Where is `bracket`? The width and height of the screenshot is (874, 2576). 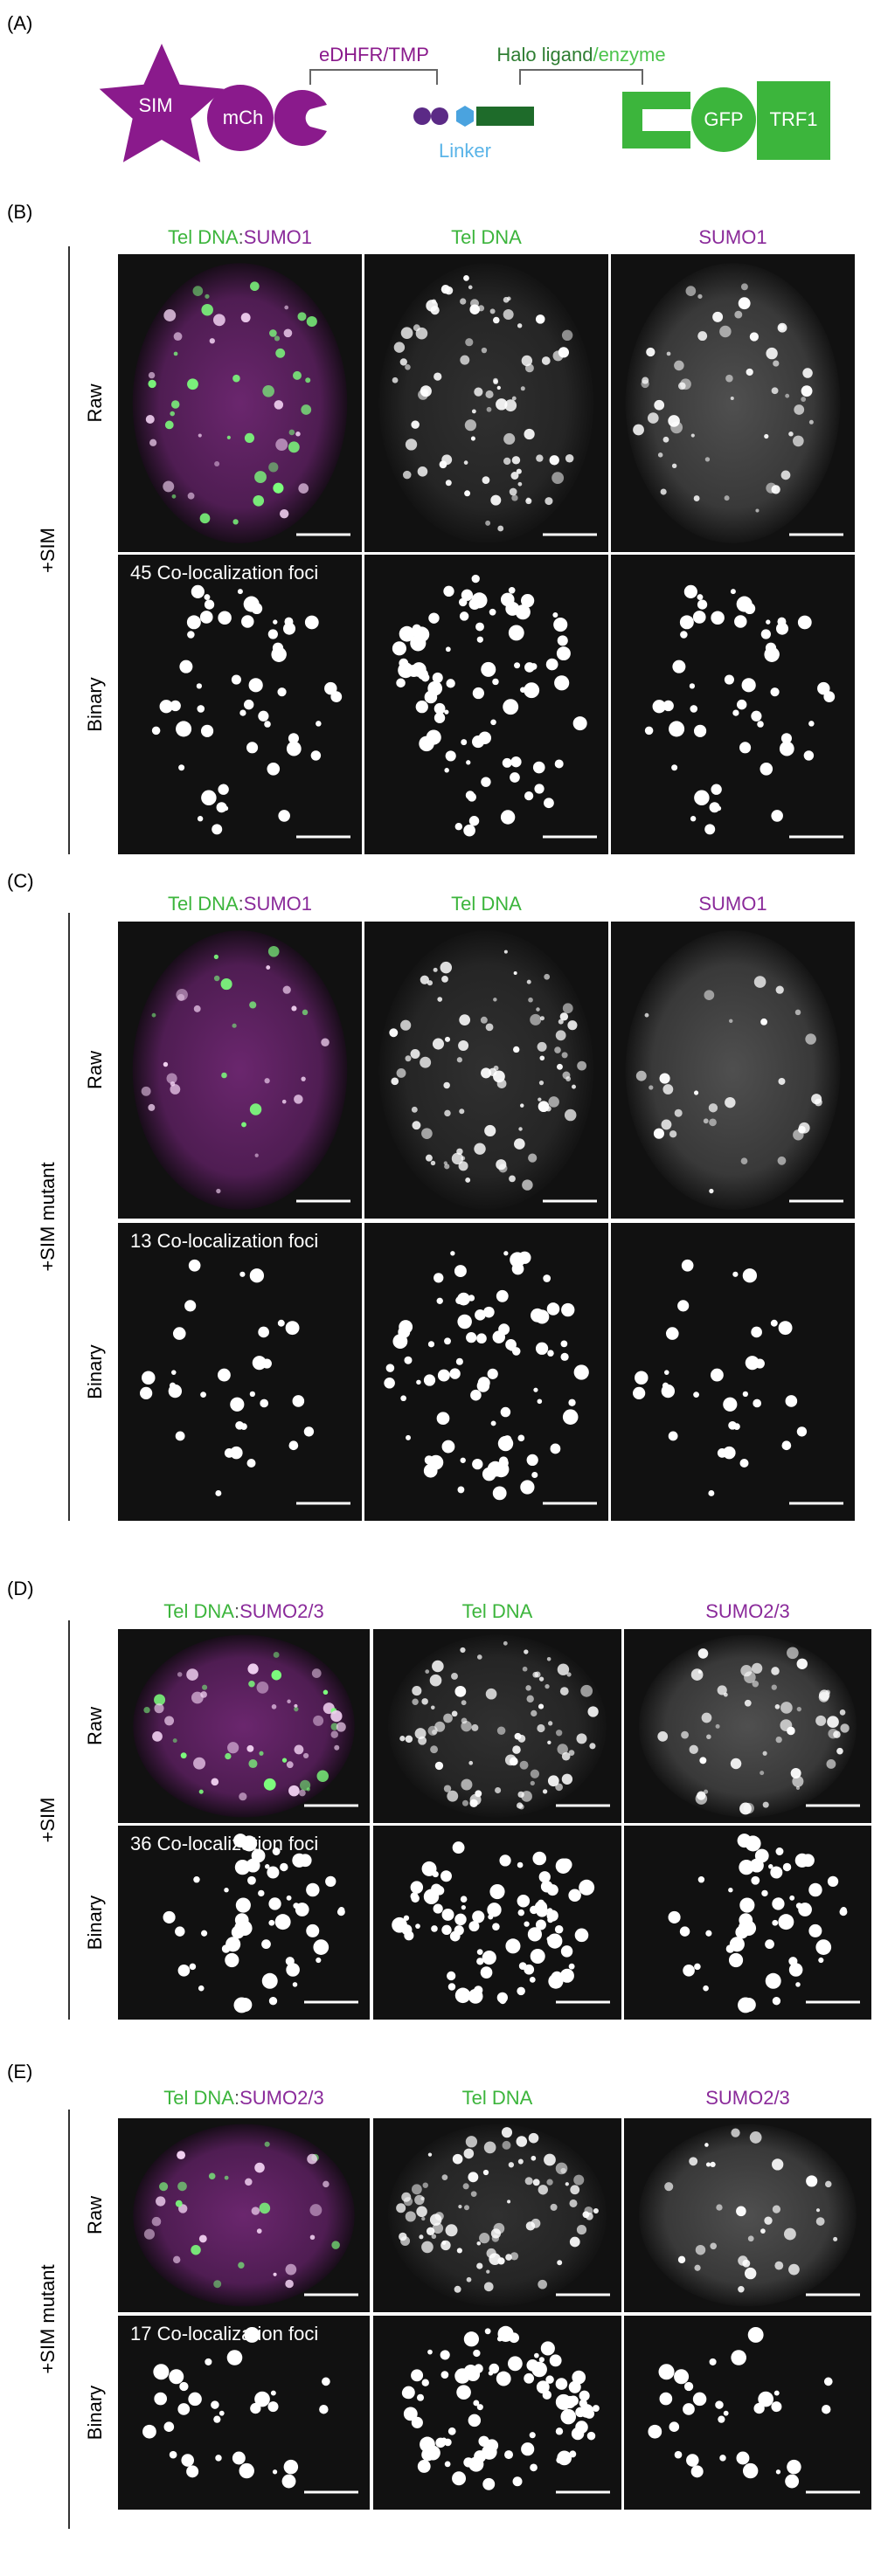 bracket is located at coordinates (581, 77).